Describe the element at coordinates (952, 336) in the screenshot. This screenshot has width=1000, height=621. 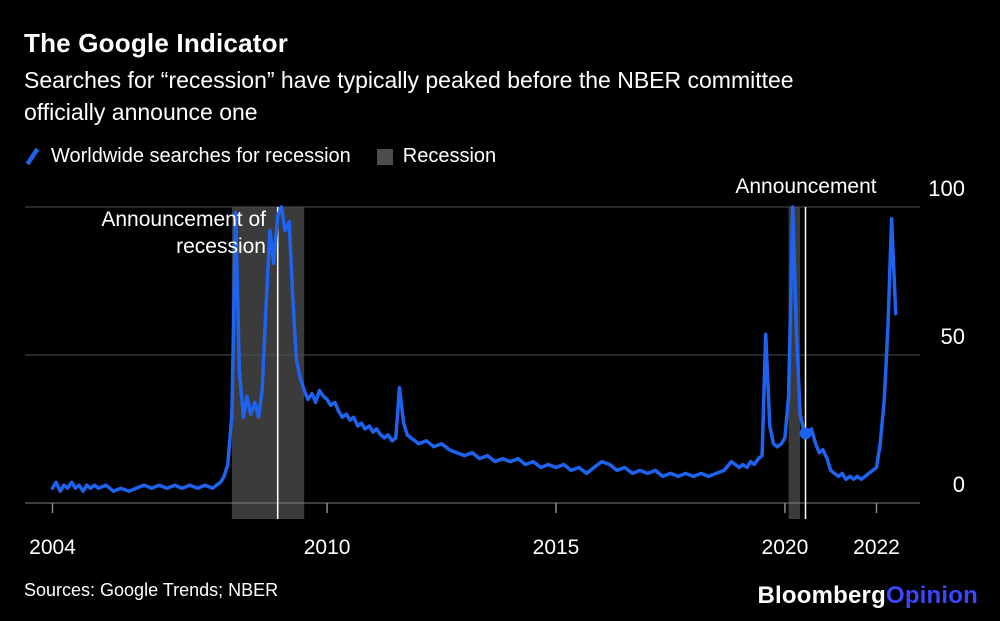
I see `y-axis-label: 50` at that location.